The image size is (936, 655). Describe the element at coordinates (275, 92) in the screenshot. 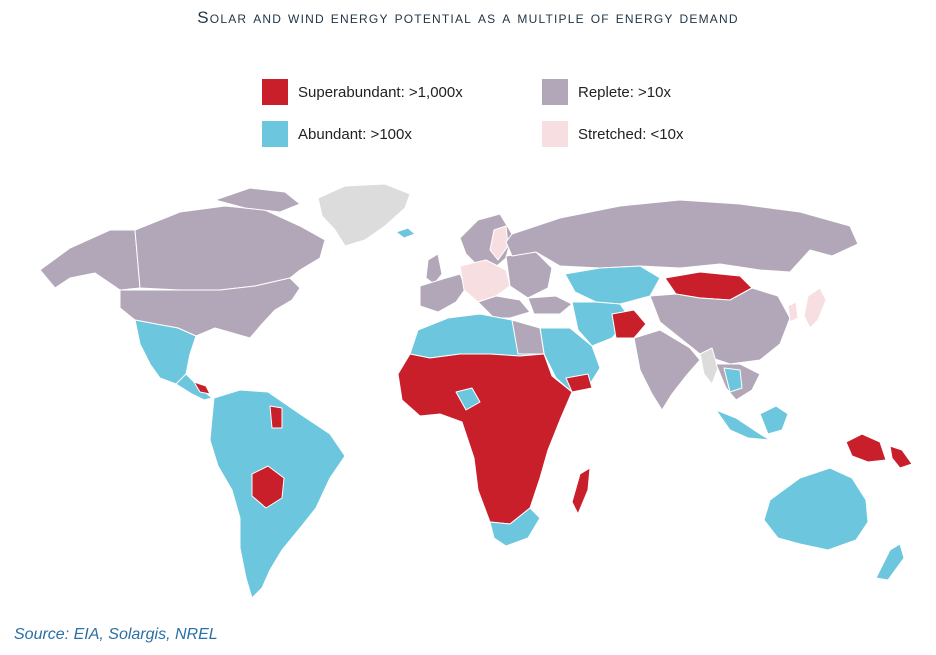

I see `legend-swatch-superabundant` at that location.